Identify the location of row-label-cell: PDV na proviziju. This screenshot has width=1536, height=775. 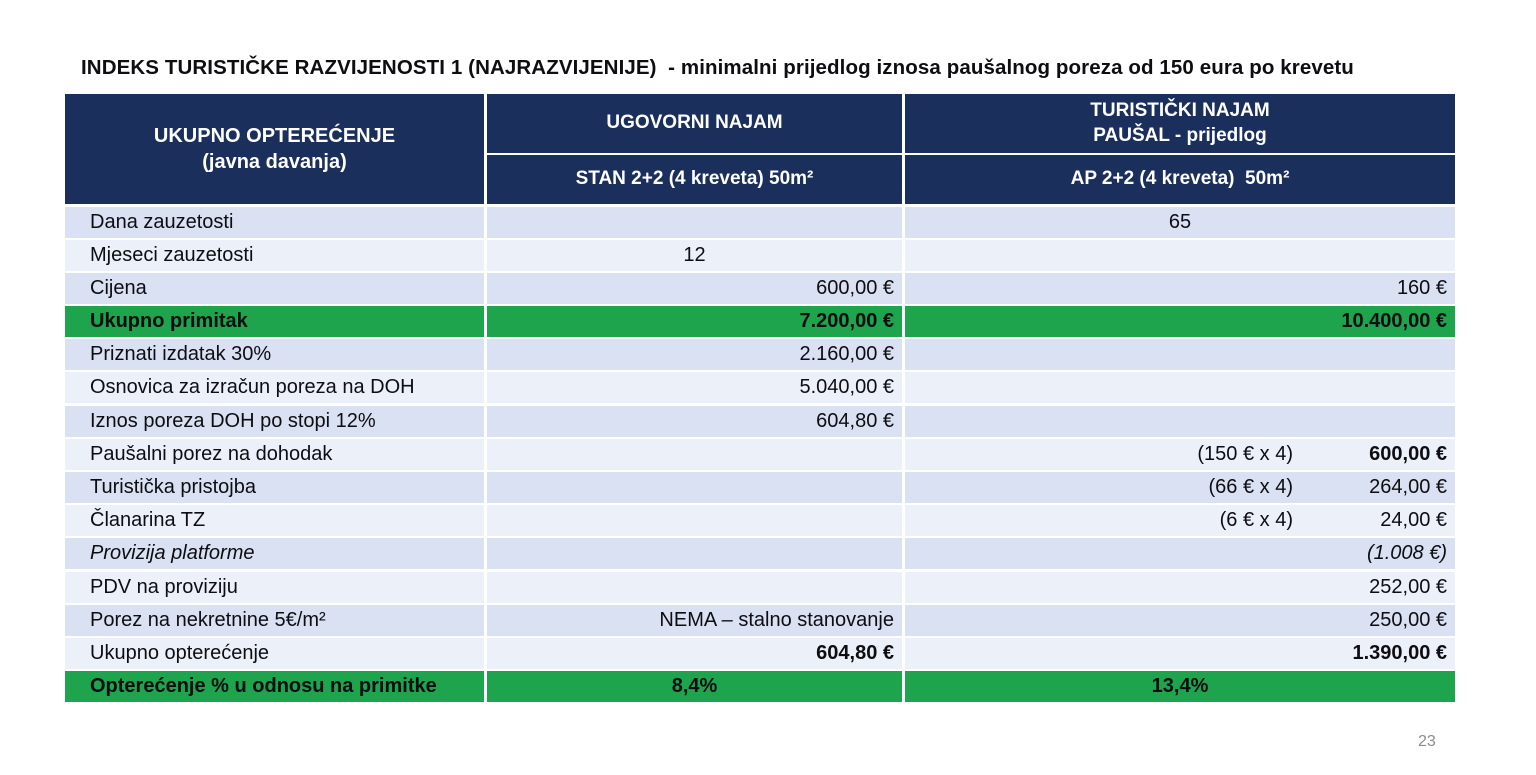
(276, 587).